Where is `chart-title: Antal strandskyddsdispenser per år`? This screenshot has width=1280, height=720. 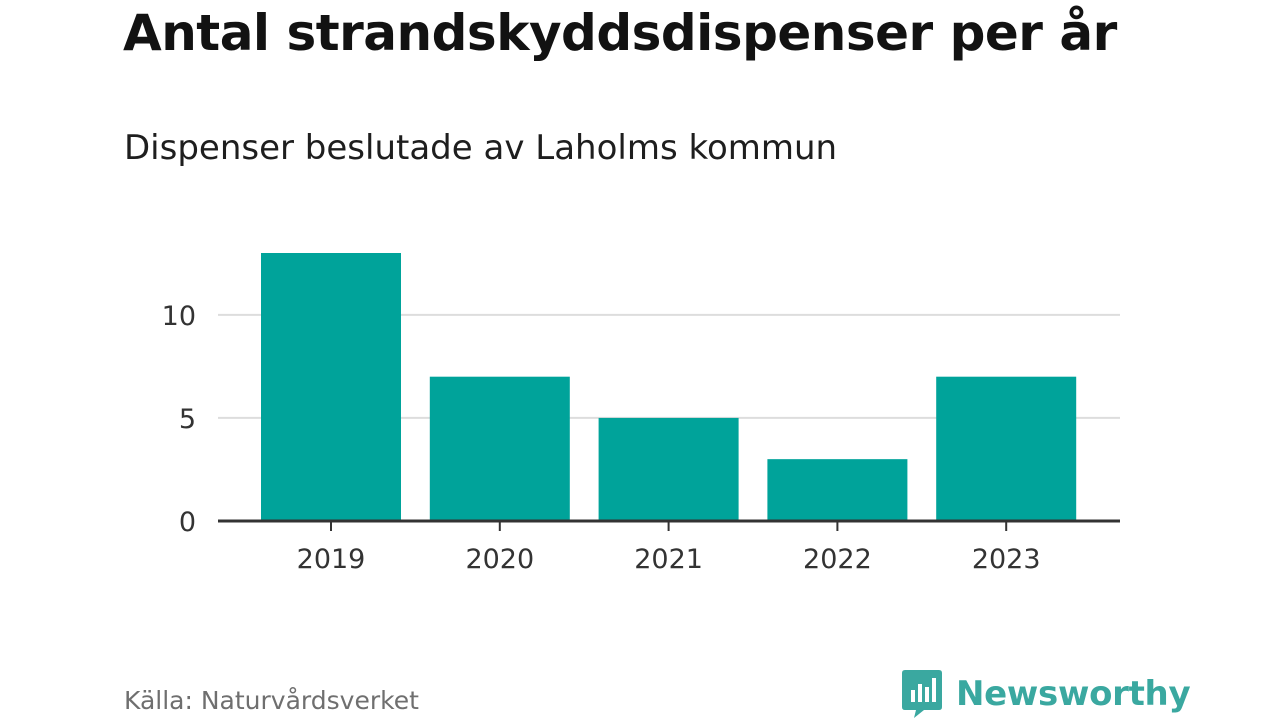
chart-title: Antal strandskyddsdispenser per år is located at coordinates (620, 33).